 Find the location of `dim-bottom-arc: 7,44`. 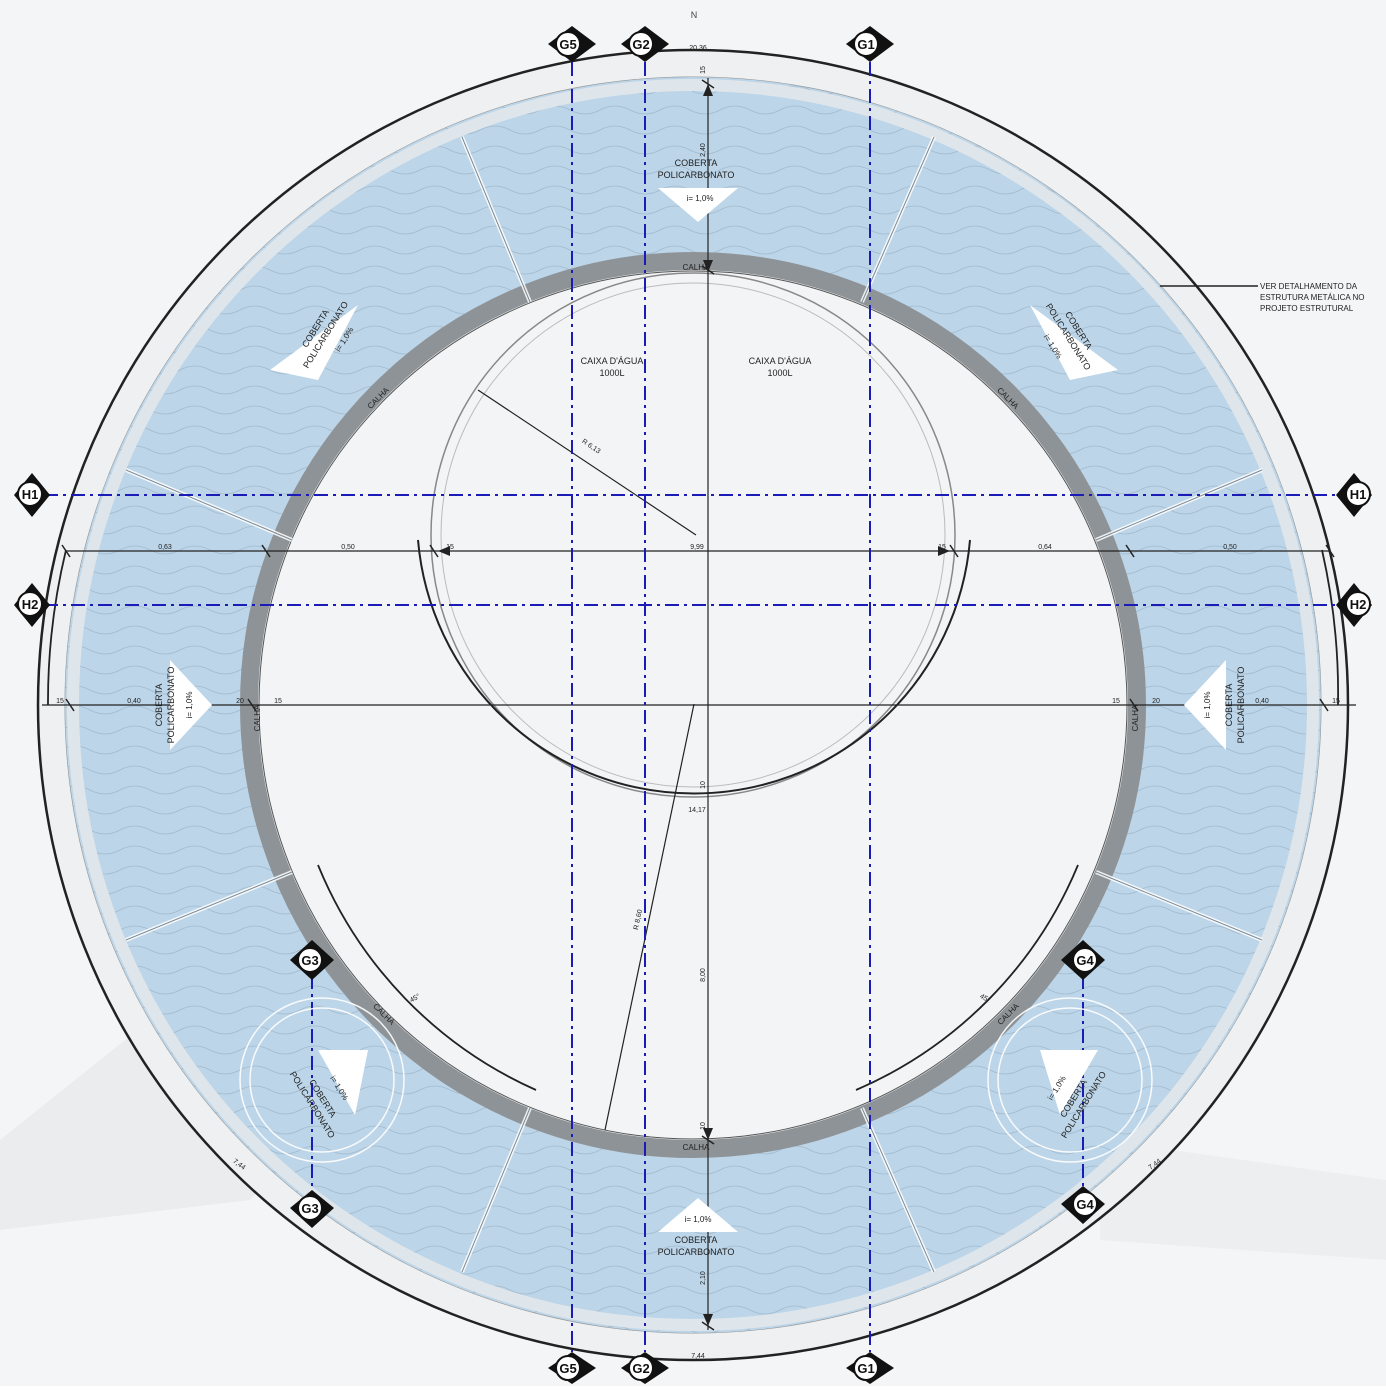

dim-bottom-arc: 7,44 is located at coordinates (698, 1356).